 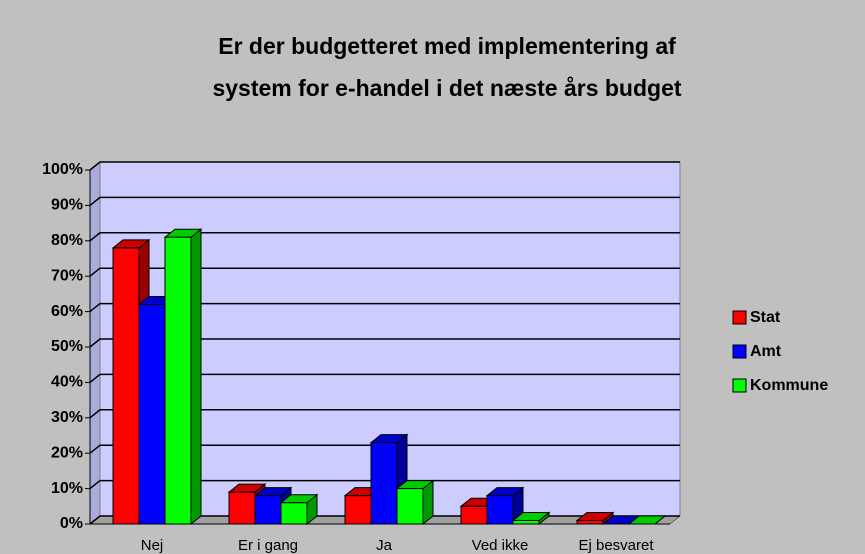 I want to click on x-tick-label: Ej besvaret, so click(x=616, y=545).